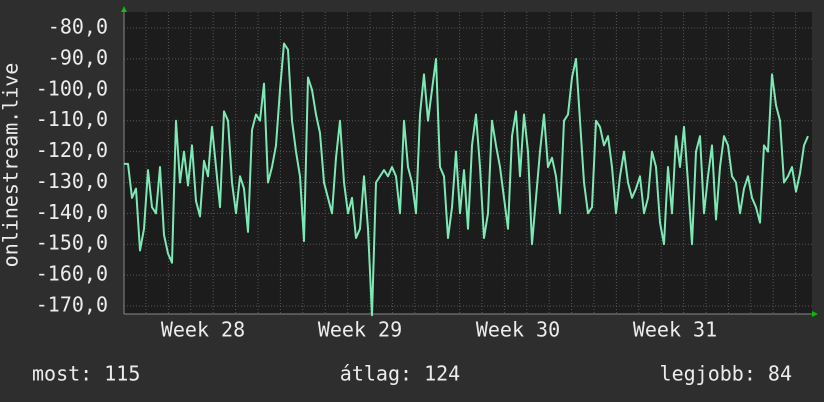 This screenshot has width=824, height=402. I want to click on y-tick-label: -80,0, so click(78, 27).